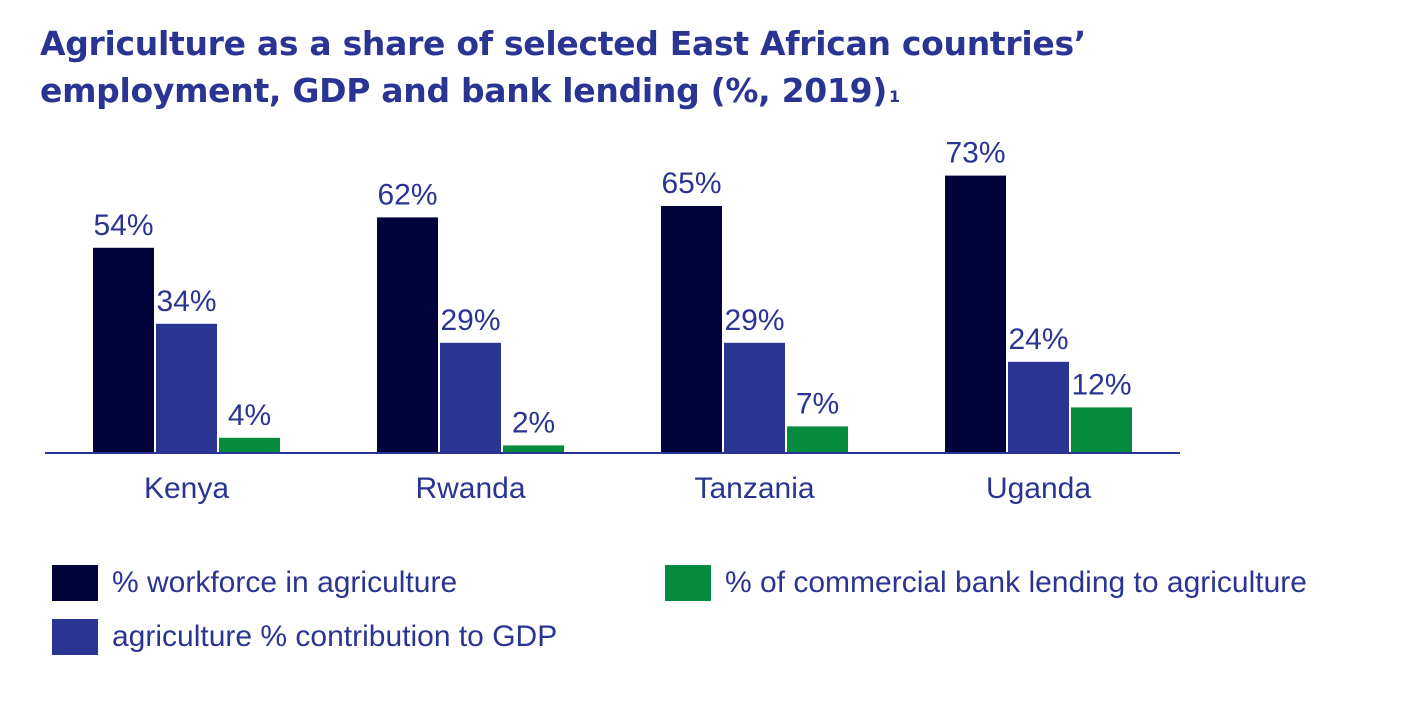 The image size is (1424, 702). I want to click on data-label-tanzania-gdp: 29%, so click(754, 320).